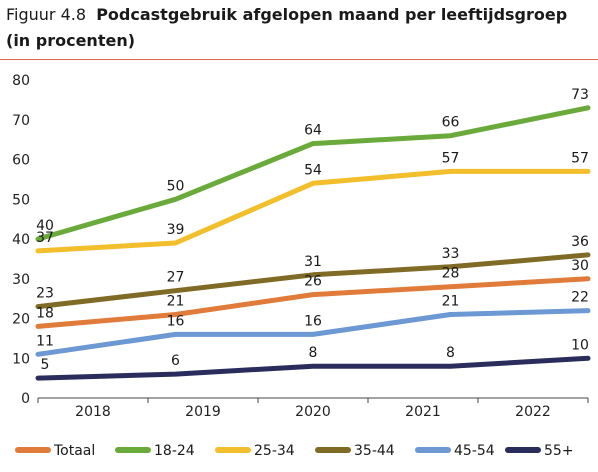 The image size is (598, 472). What do you see at coordinates (45, 294) in the screenshot?
I see `data-label: 23` at bounding box center [45, 294].